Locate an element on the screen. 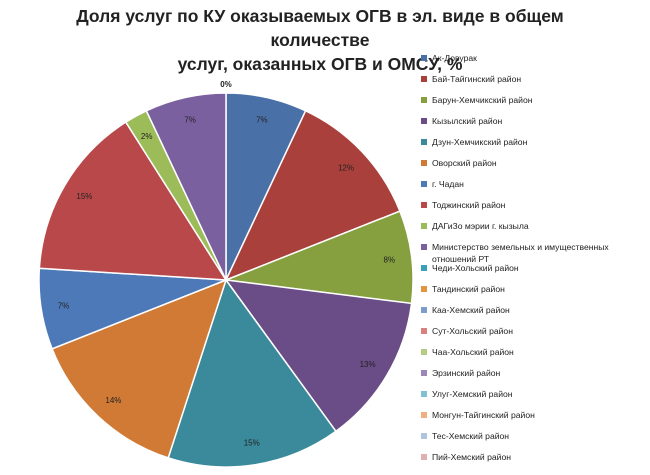 Image resolution: width=650 pixels, height=475 pixels. legend-item: Тес-Хемский район is located at coordinates (535, 440).